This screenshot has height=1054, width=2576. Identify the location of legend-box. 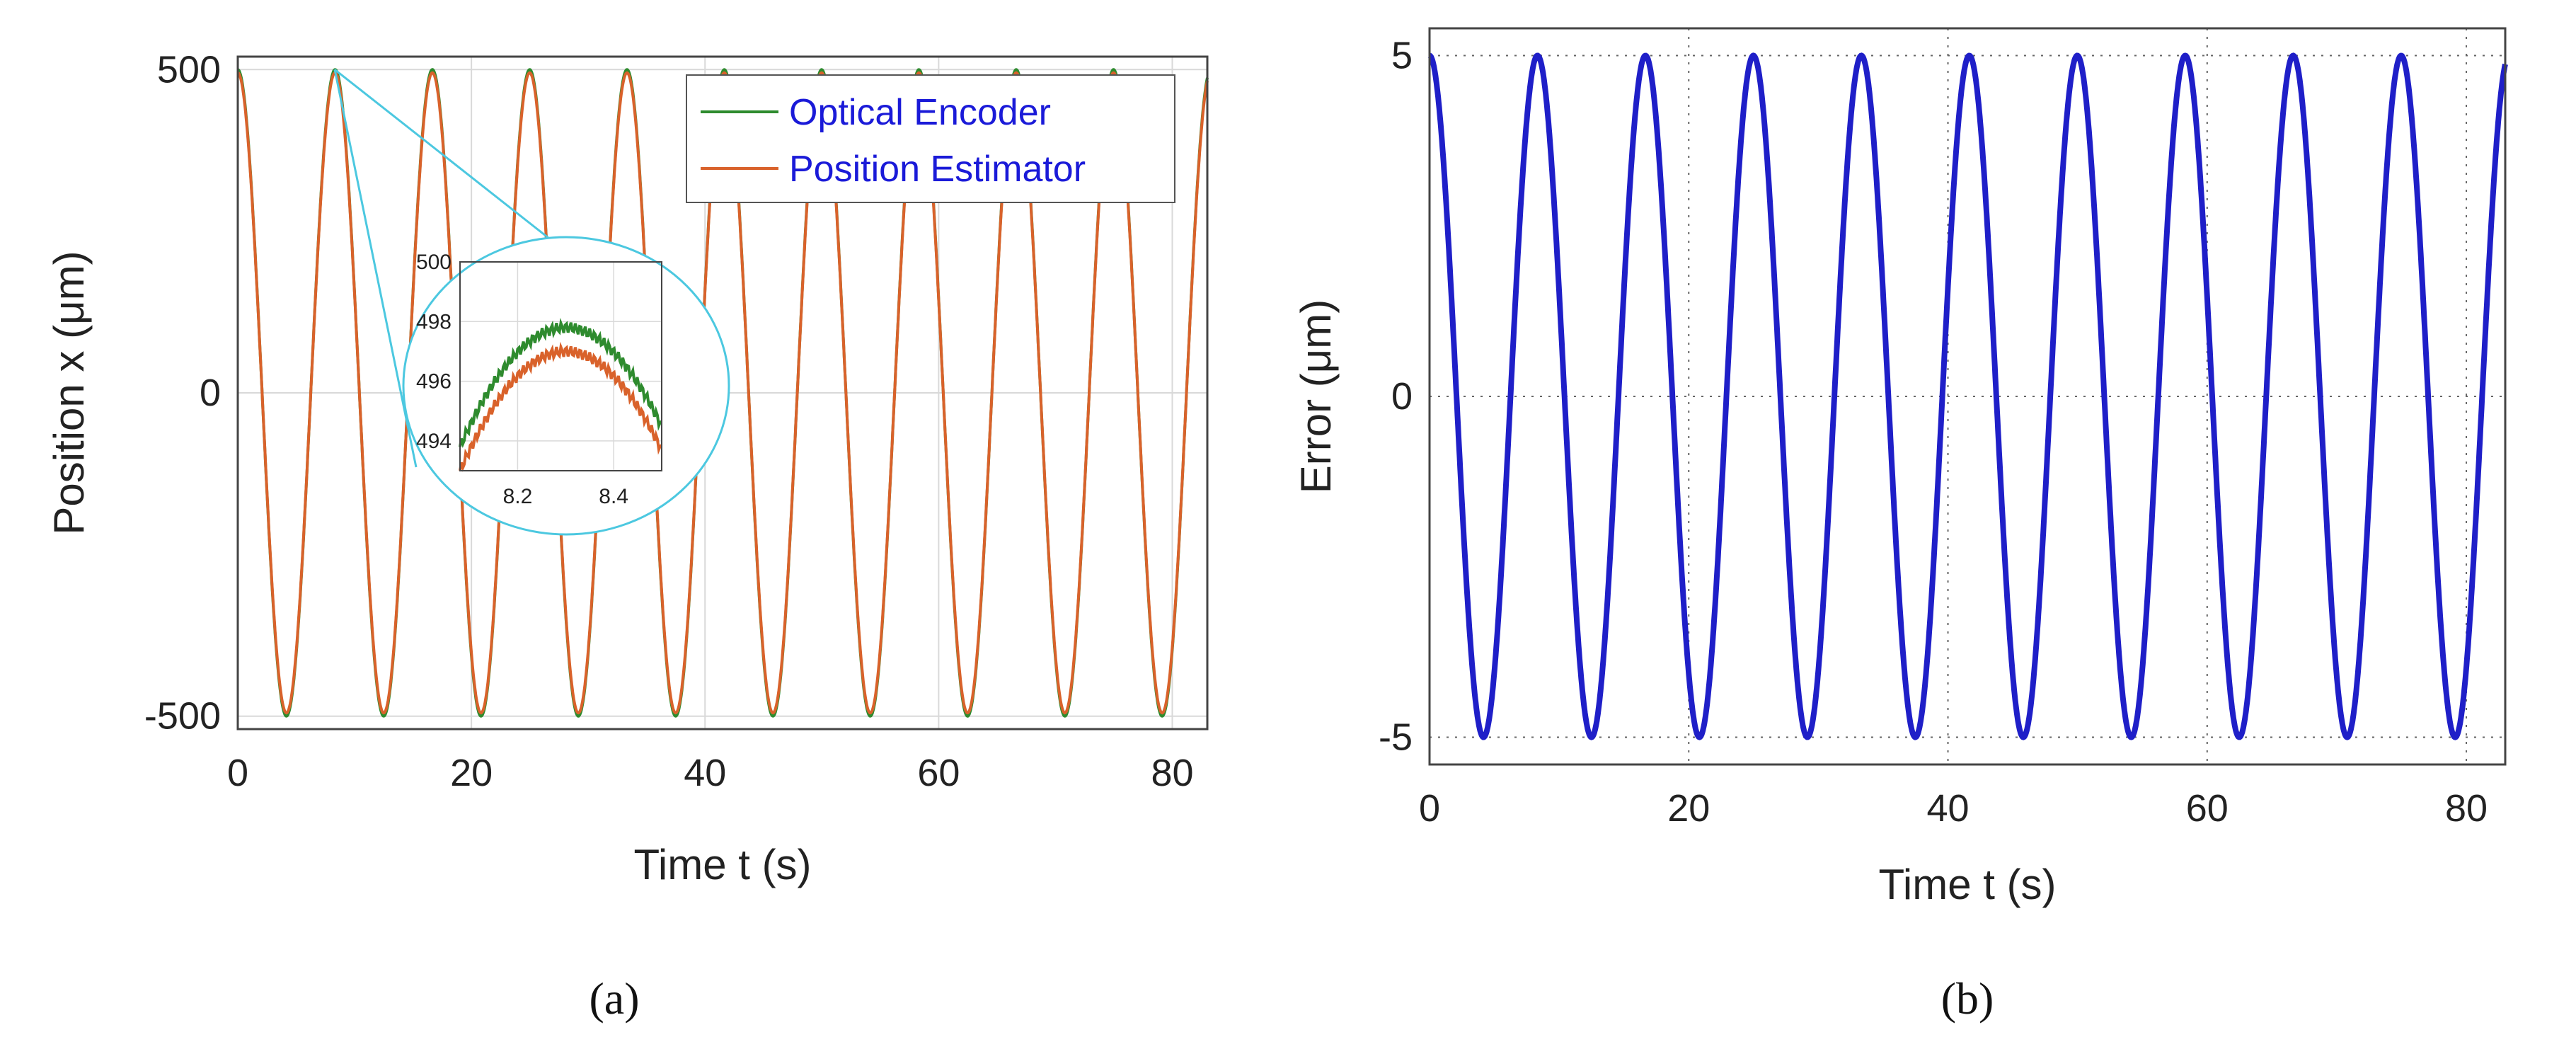
(931, 138).